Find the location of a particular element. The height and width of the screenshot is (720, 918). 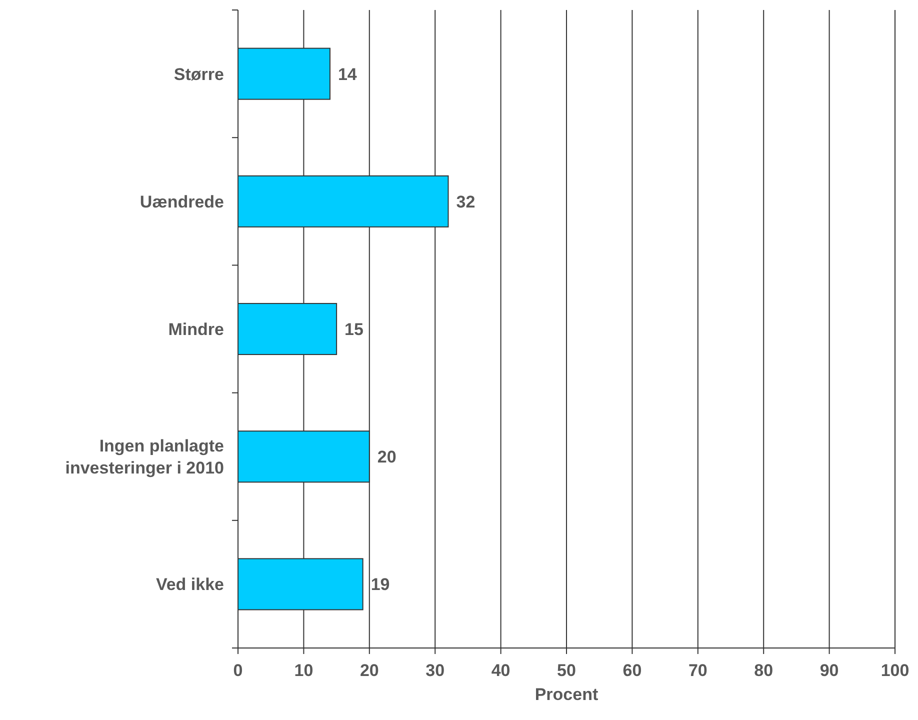

x-tick-label: 50 is located at coordinates (566, 670).